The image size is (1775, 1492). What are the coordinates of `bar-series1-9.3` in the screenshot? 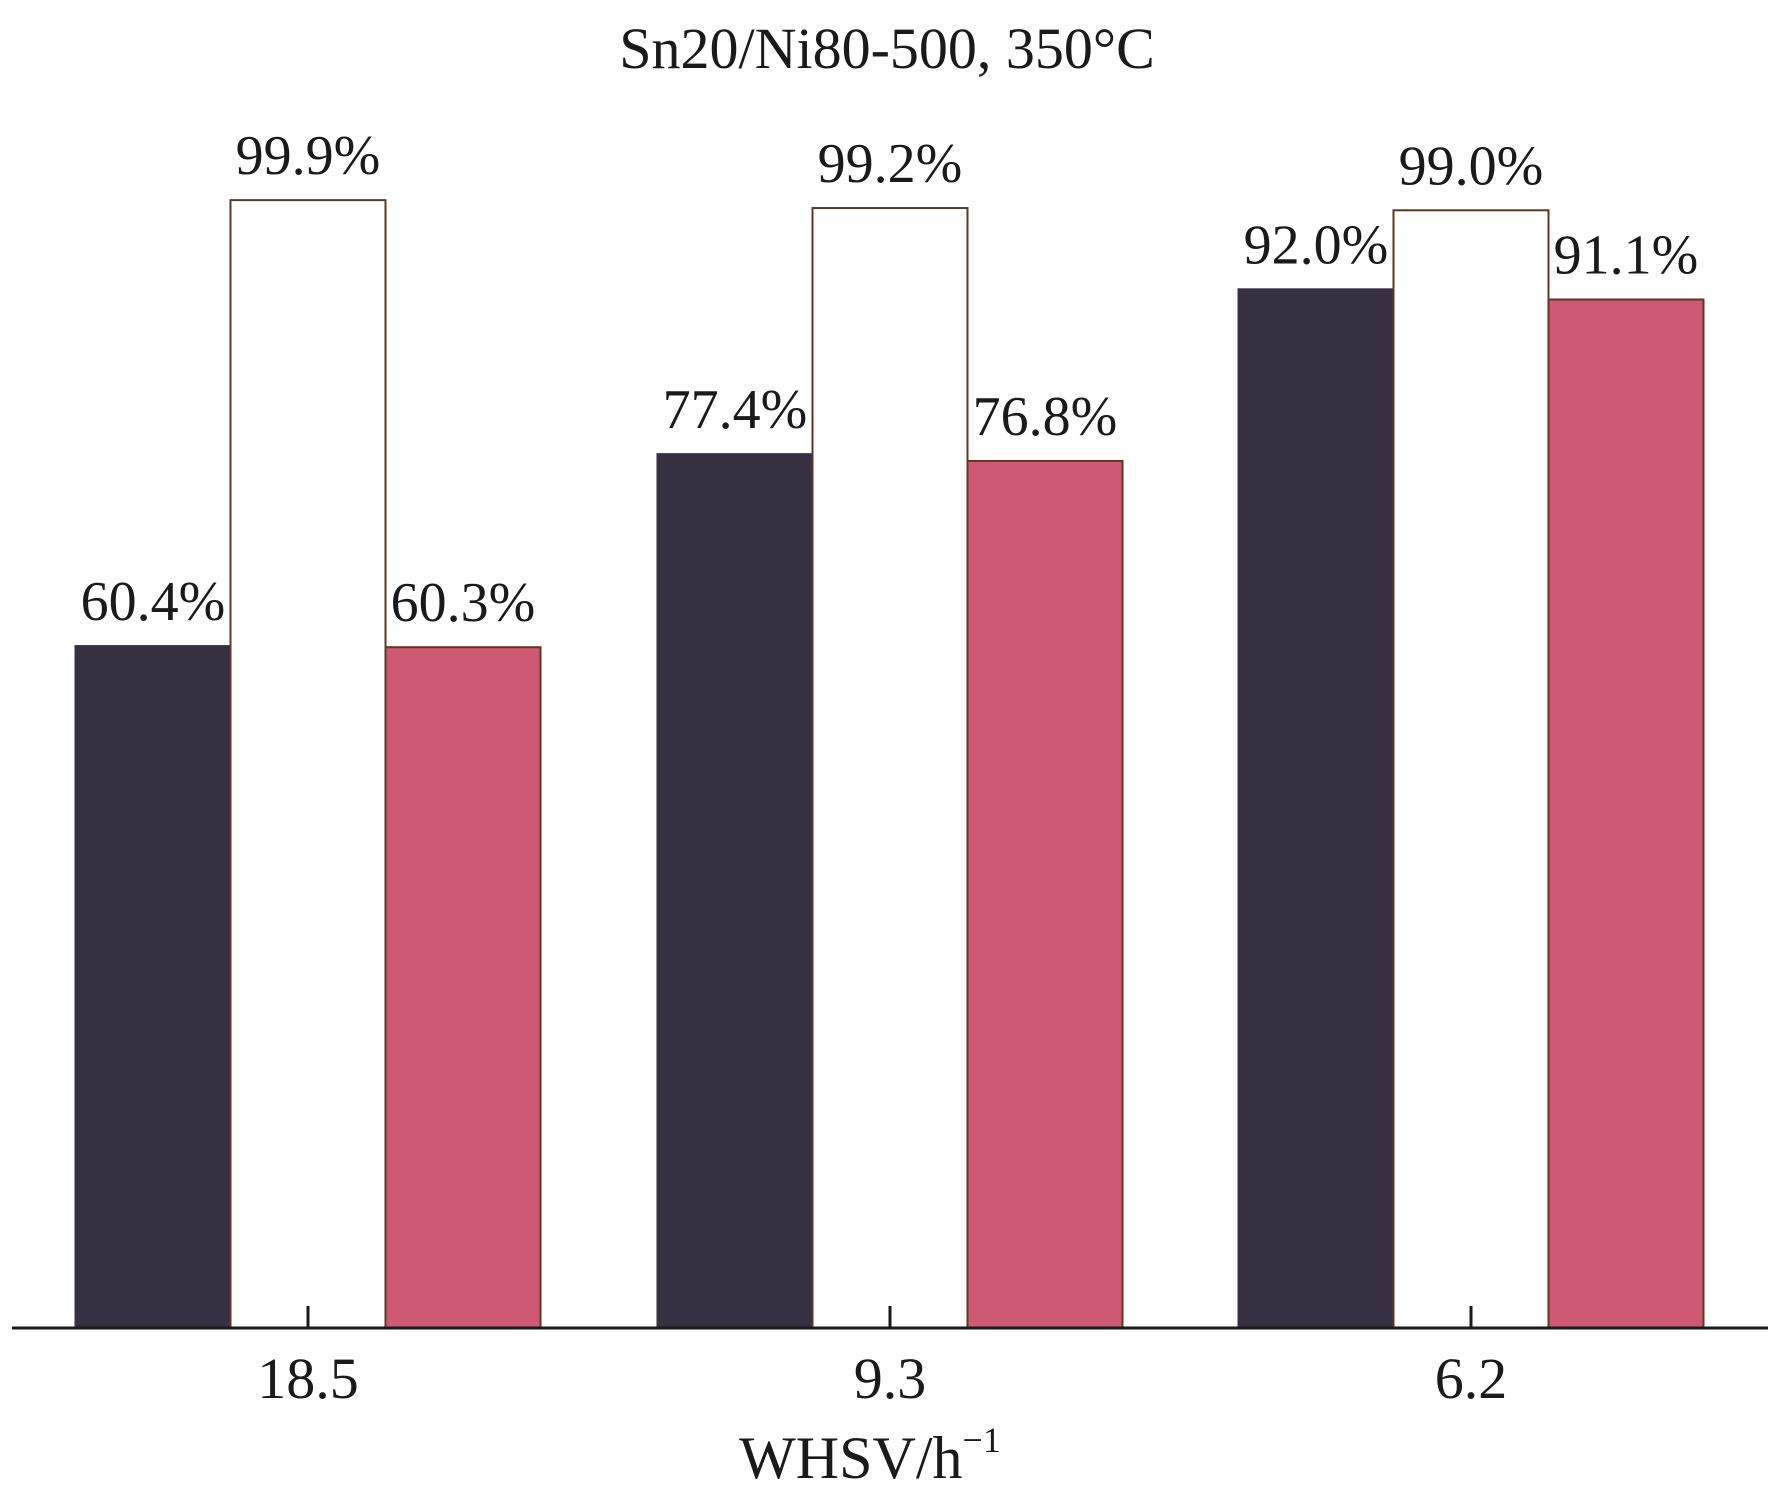 It's located at (735, 891).